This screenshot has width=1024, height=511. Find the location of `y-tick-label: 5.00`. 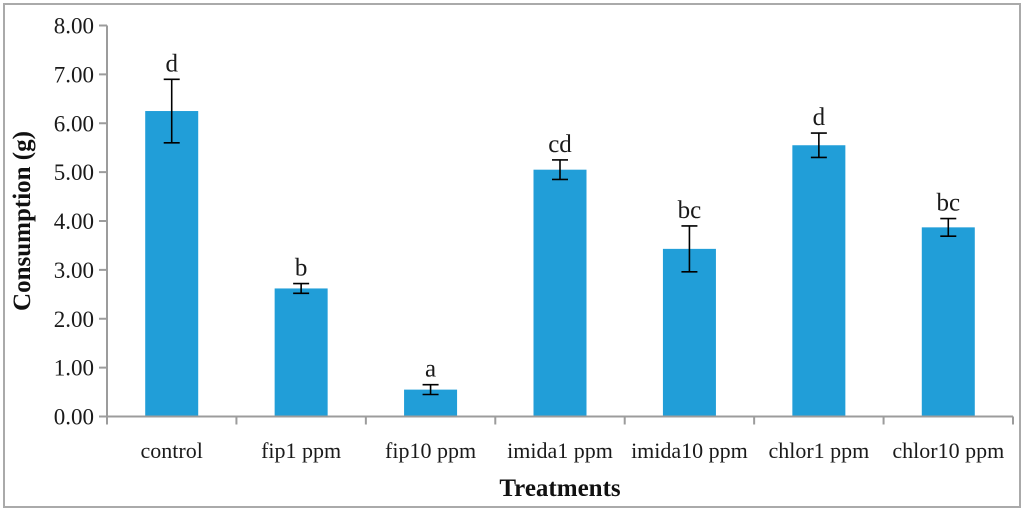

y-tick-label: 5.00 is located at coordinates (74, 172).